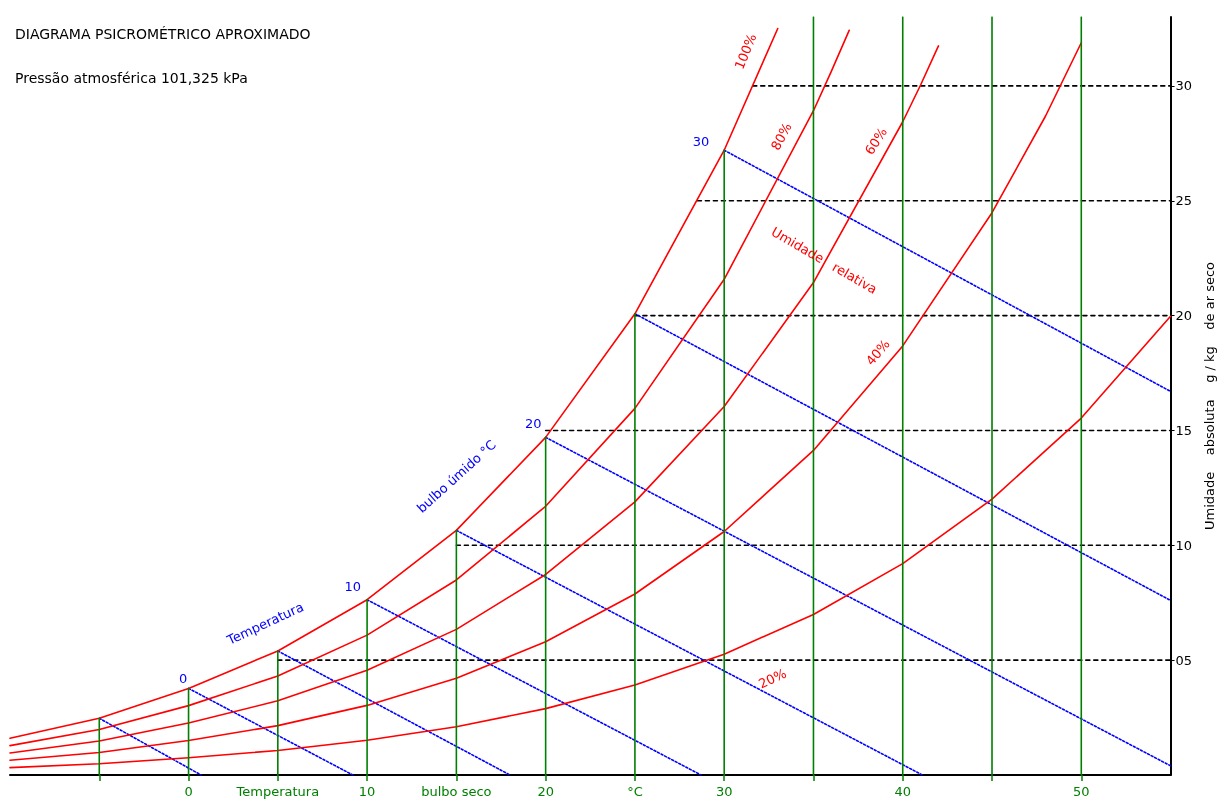 This screenshot has width=1224, height=805. I want to click on annotation: 100%, so click(745, 51).